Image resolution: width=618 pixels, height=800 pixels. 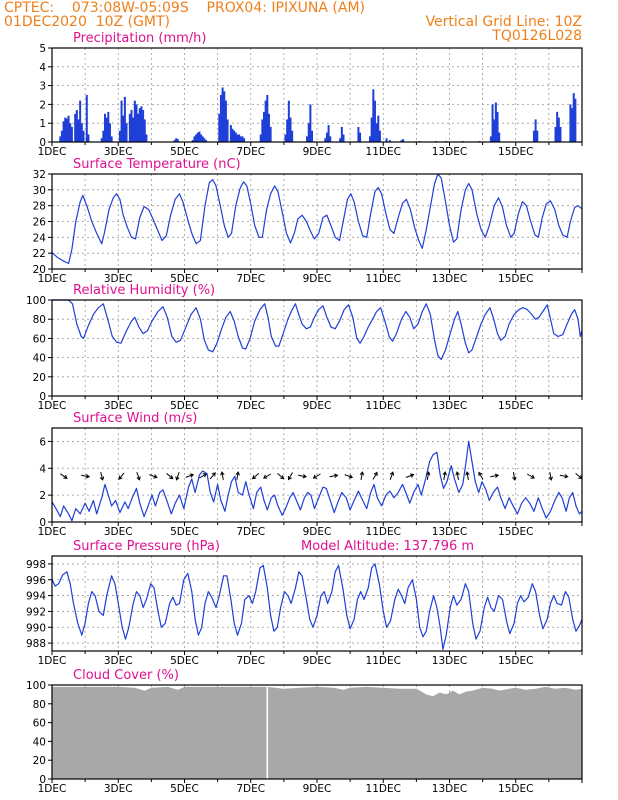 What do you see at coordinates (383, 661) in the screenshot?
I see `pressure-xtick-label: 11DEC` at bounding box center [383, 661].